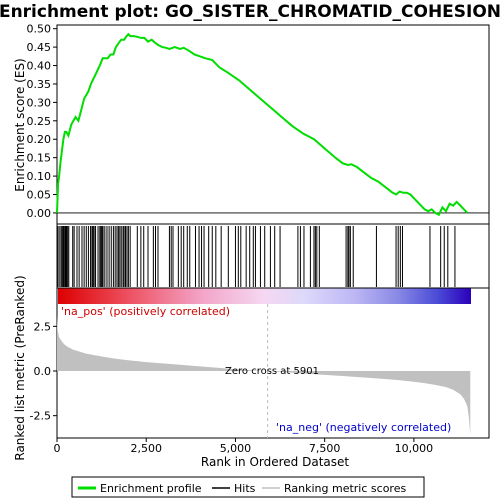  I want to click on hits-layer, so click(256, 256).